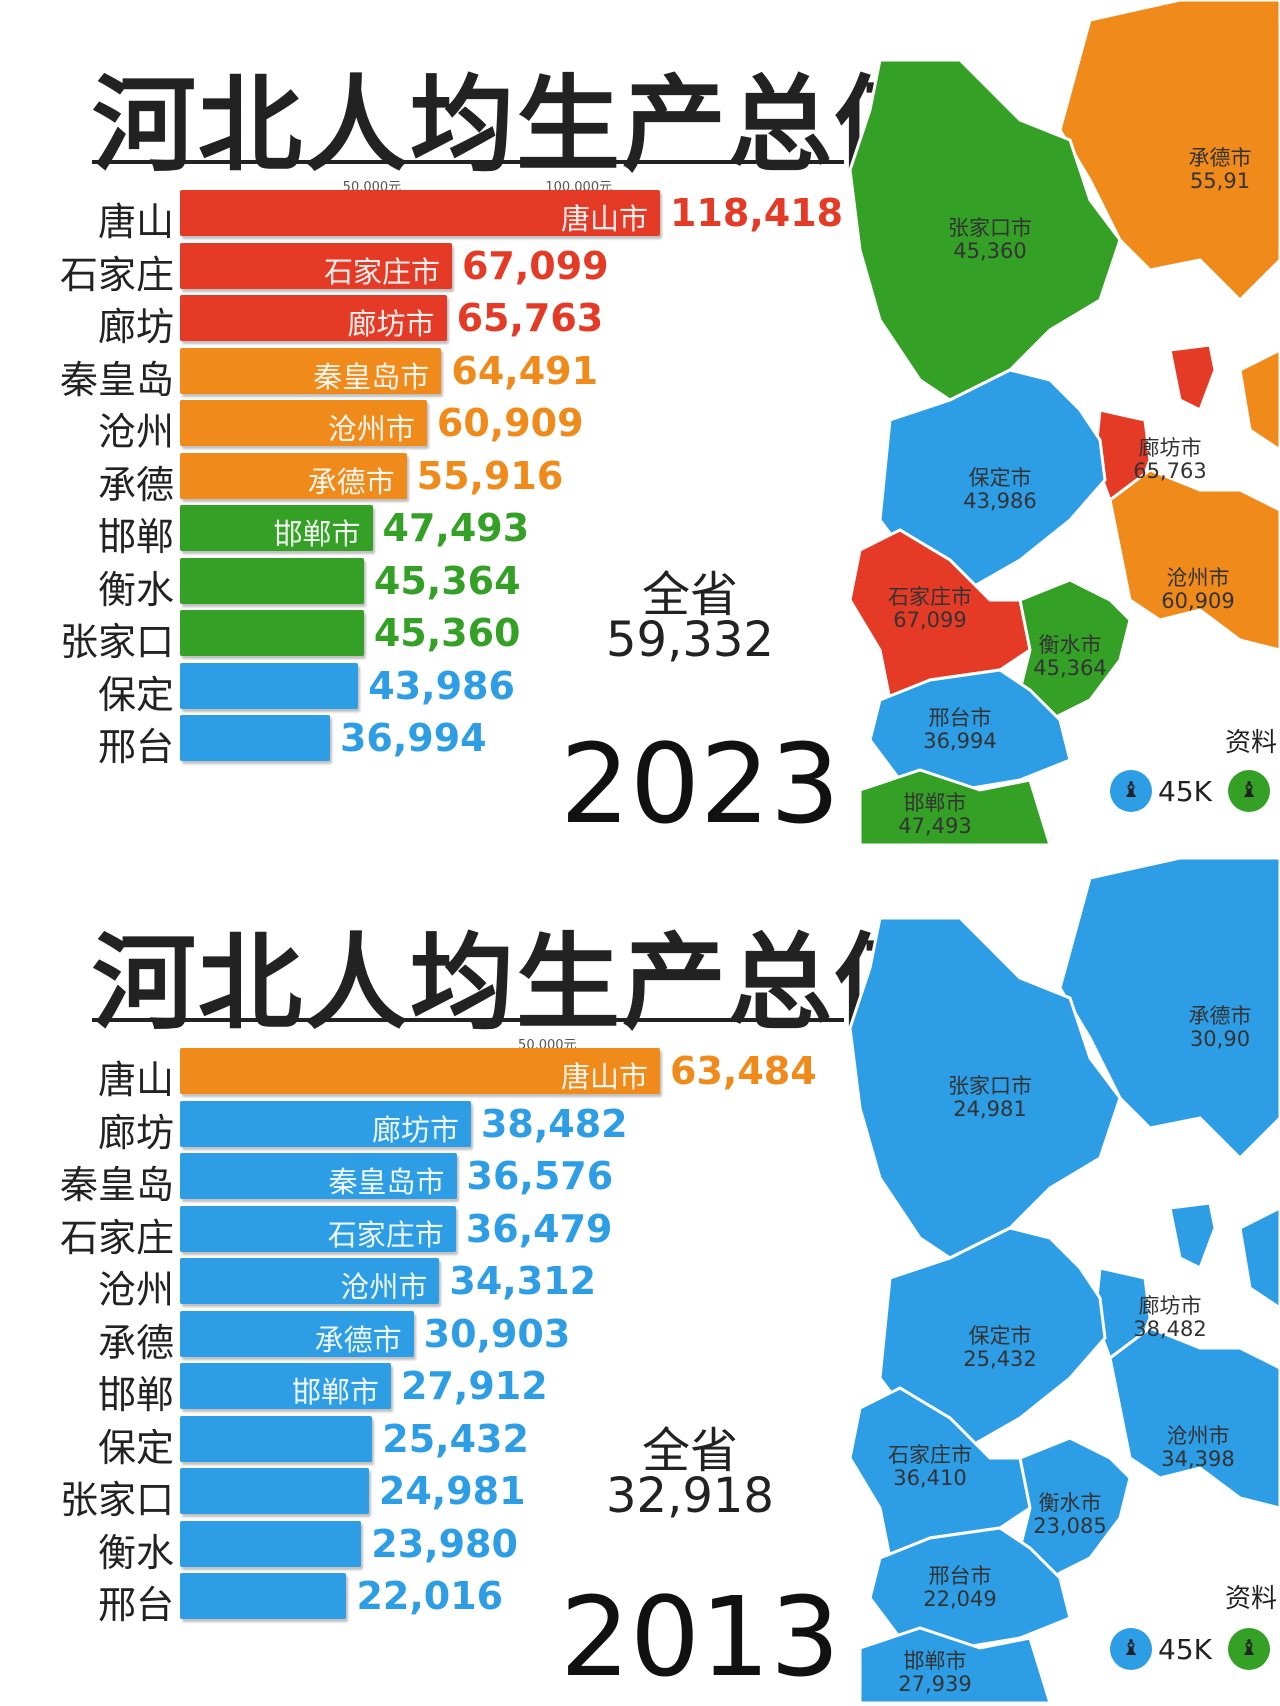 Image resolution: width=1280 pixels, height=1706 pixels. What do you see at coordinates (689, 1451) in the screenshot?
I see `province-total-label: 全省` at bounding box center [689, 1451].